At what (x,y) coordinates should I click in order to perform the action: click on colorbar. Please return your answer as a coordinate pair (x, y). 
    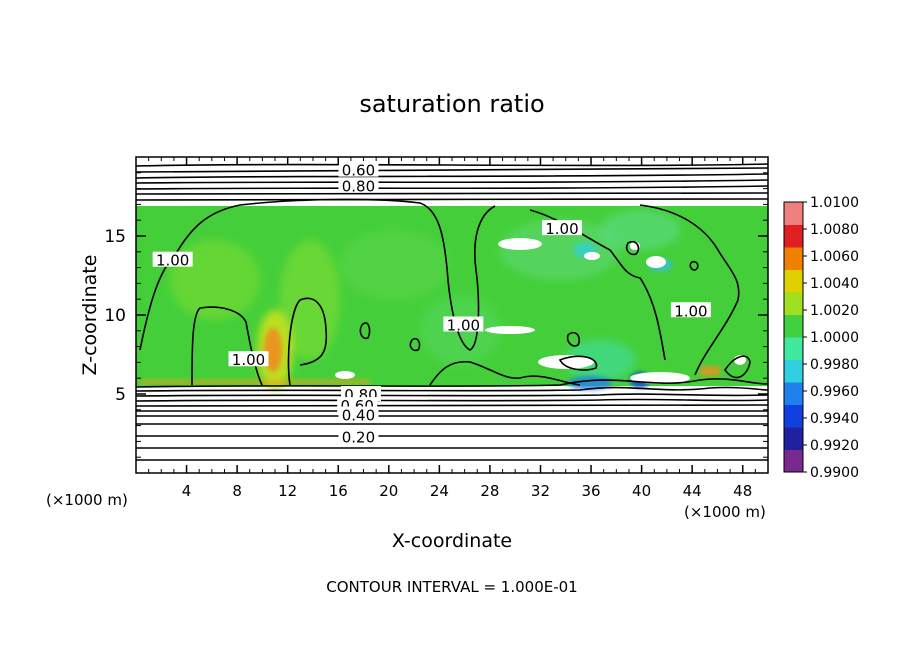
    Looking at the image, I should click on (795, 337).